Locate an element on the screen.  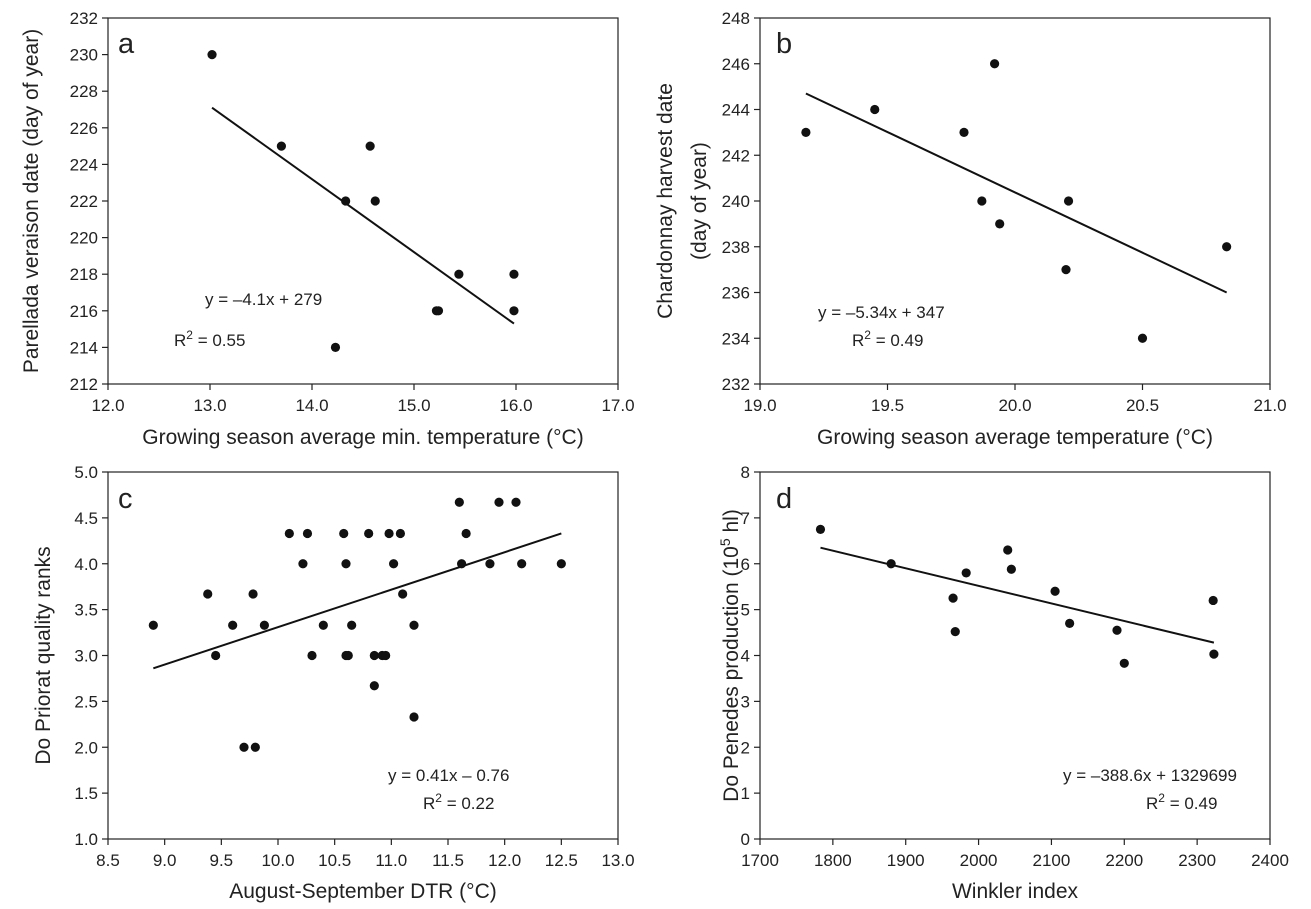
panel-d-y-axis-label: Do Penedes production (105 hl) is located at coordinates (730, 655).